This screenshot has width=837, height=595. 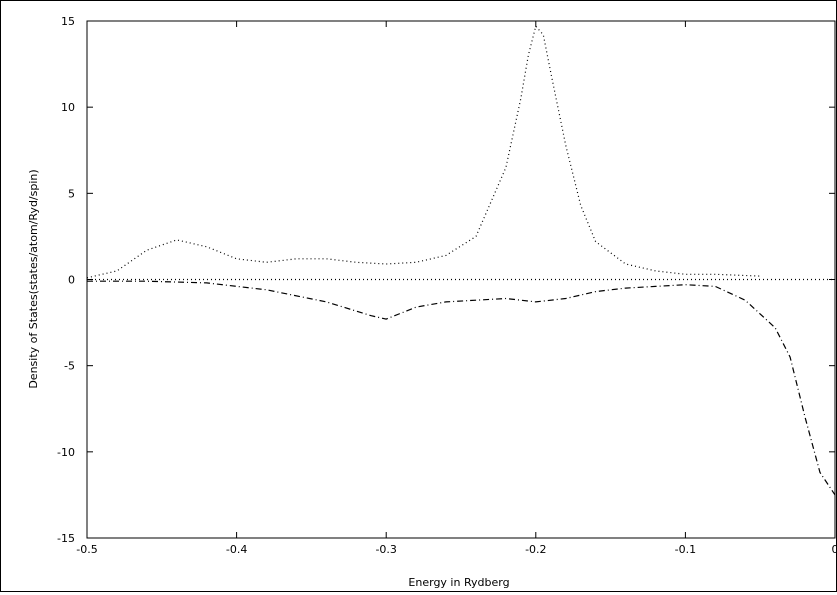 What do you see at coordinates (69, 366) in the screenshot?
I see `y-tick-label: -5` at bounding box center [69, 366].